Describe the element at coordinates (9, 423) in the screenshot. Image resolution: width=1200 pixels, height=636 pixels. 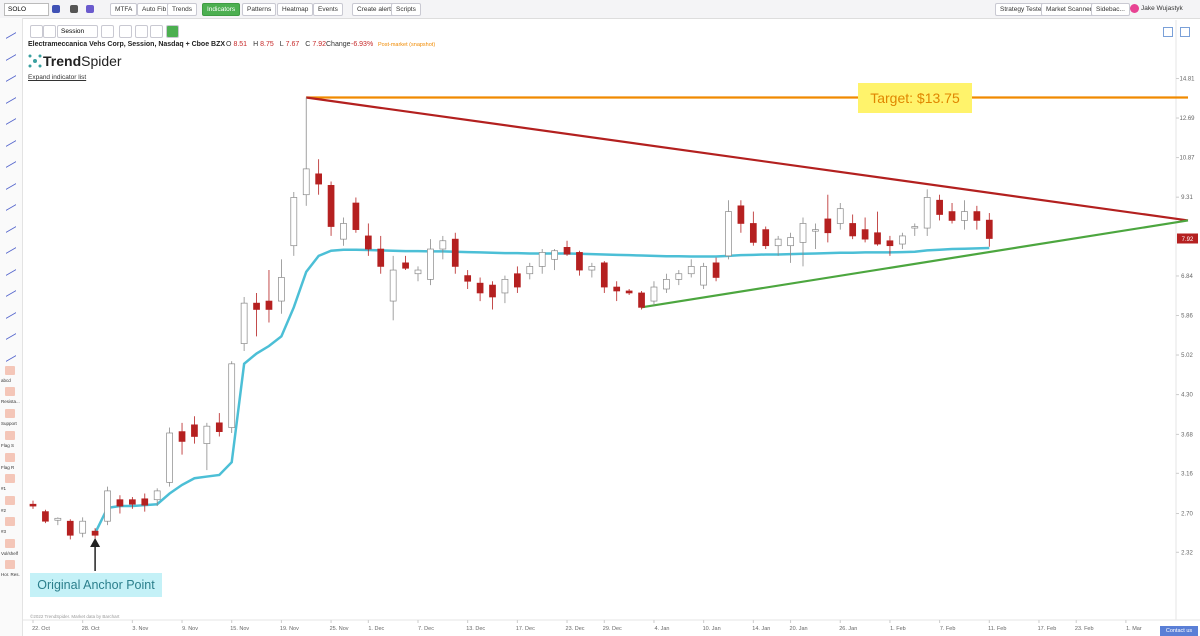
I see `tool-label: Support` at that location.